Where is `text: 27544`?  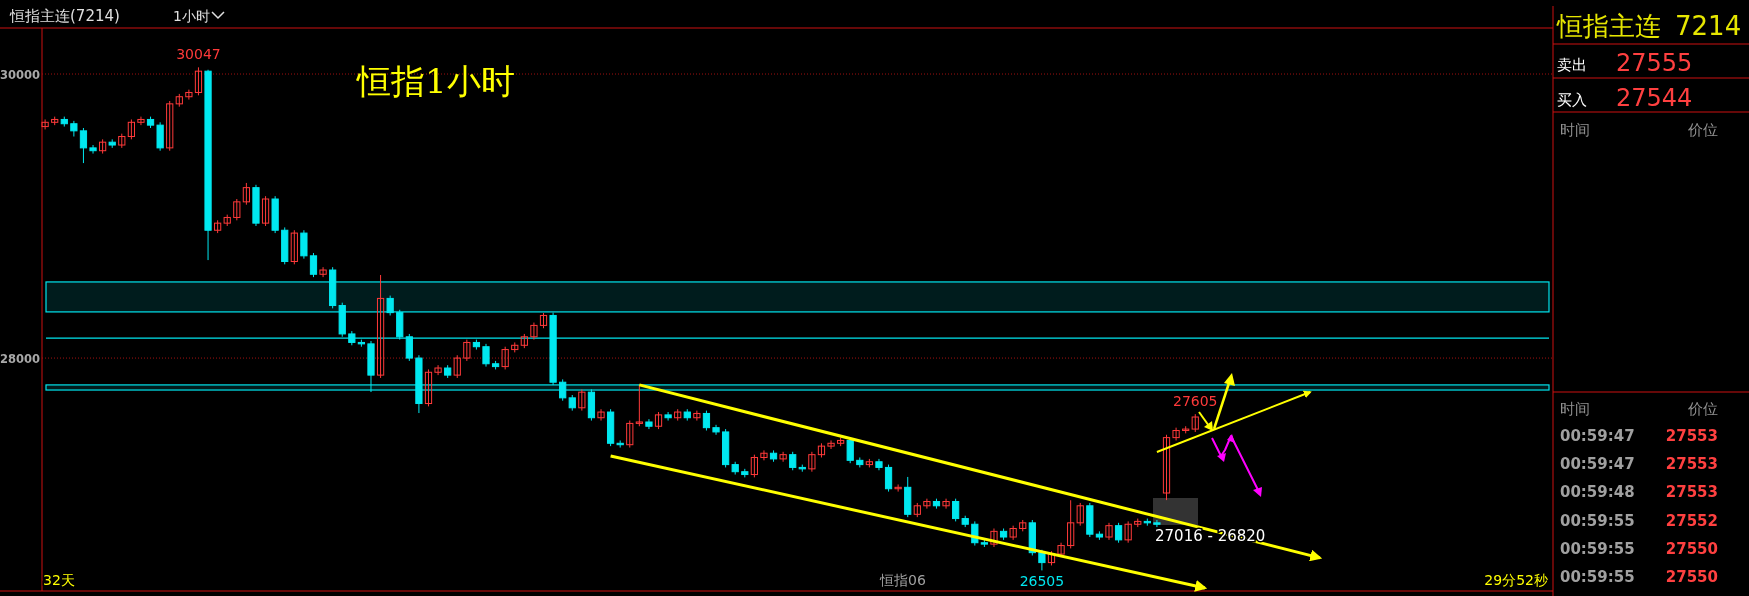
text: 27544 is located at coordinates (1654, 98).